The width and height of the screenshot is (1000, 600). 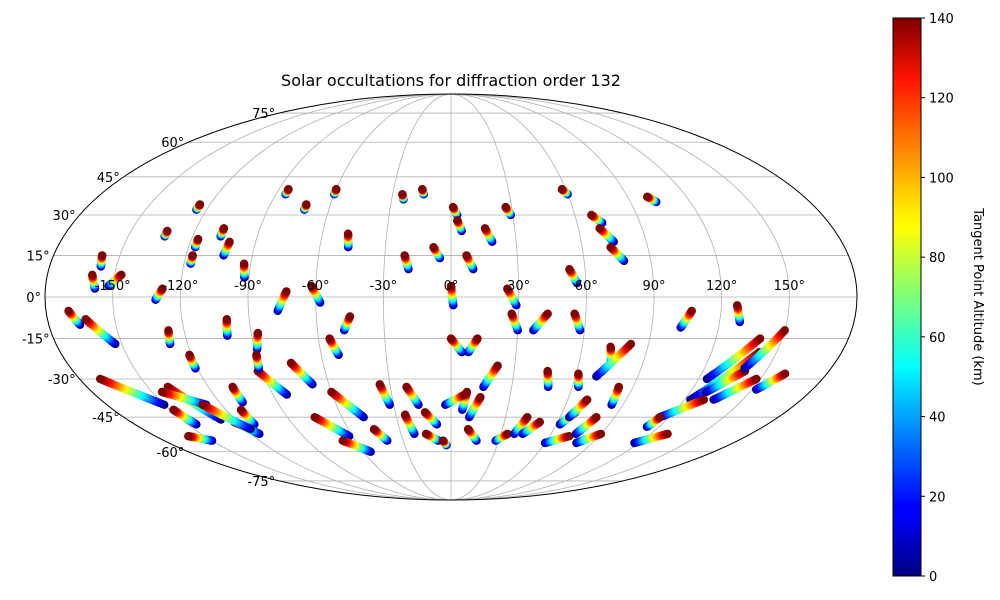 I want to click on longitude-tick-label: 90°, so click(x=653, y=286).